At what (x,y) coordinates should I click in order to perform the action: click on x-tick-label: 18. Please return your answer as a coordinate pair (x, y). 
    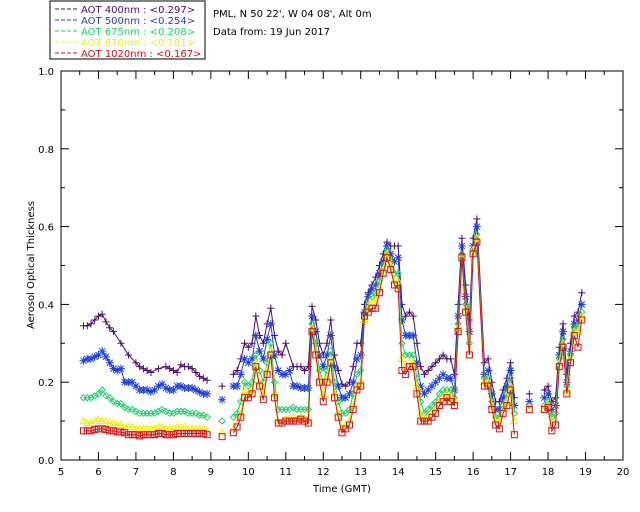
    Looking at the image, I should click on (548, 472).